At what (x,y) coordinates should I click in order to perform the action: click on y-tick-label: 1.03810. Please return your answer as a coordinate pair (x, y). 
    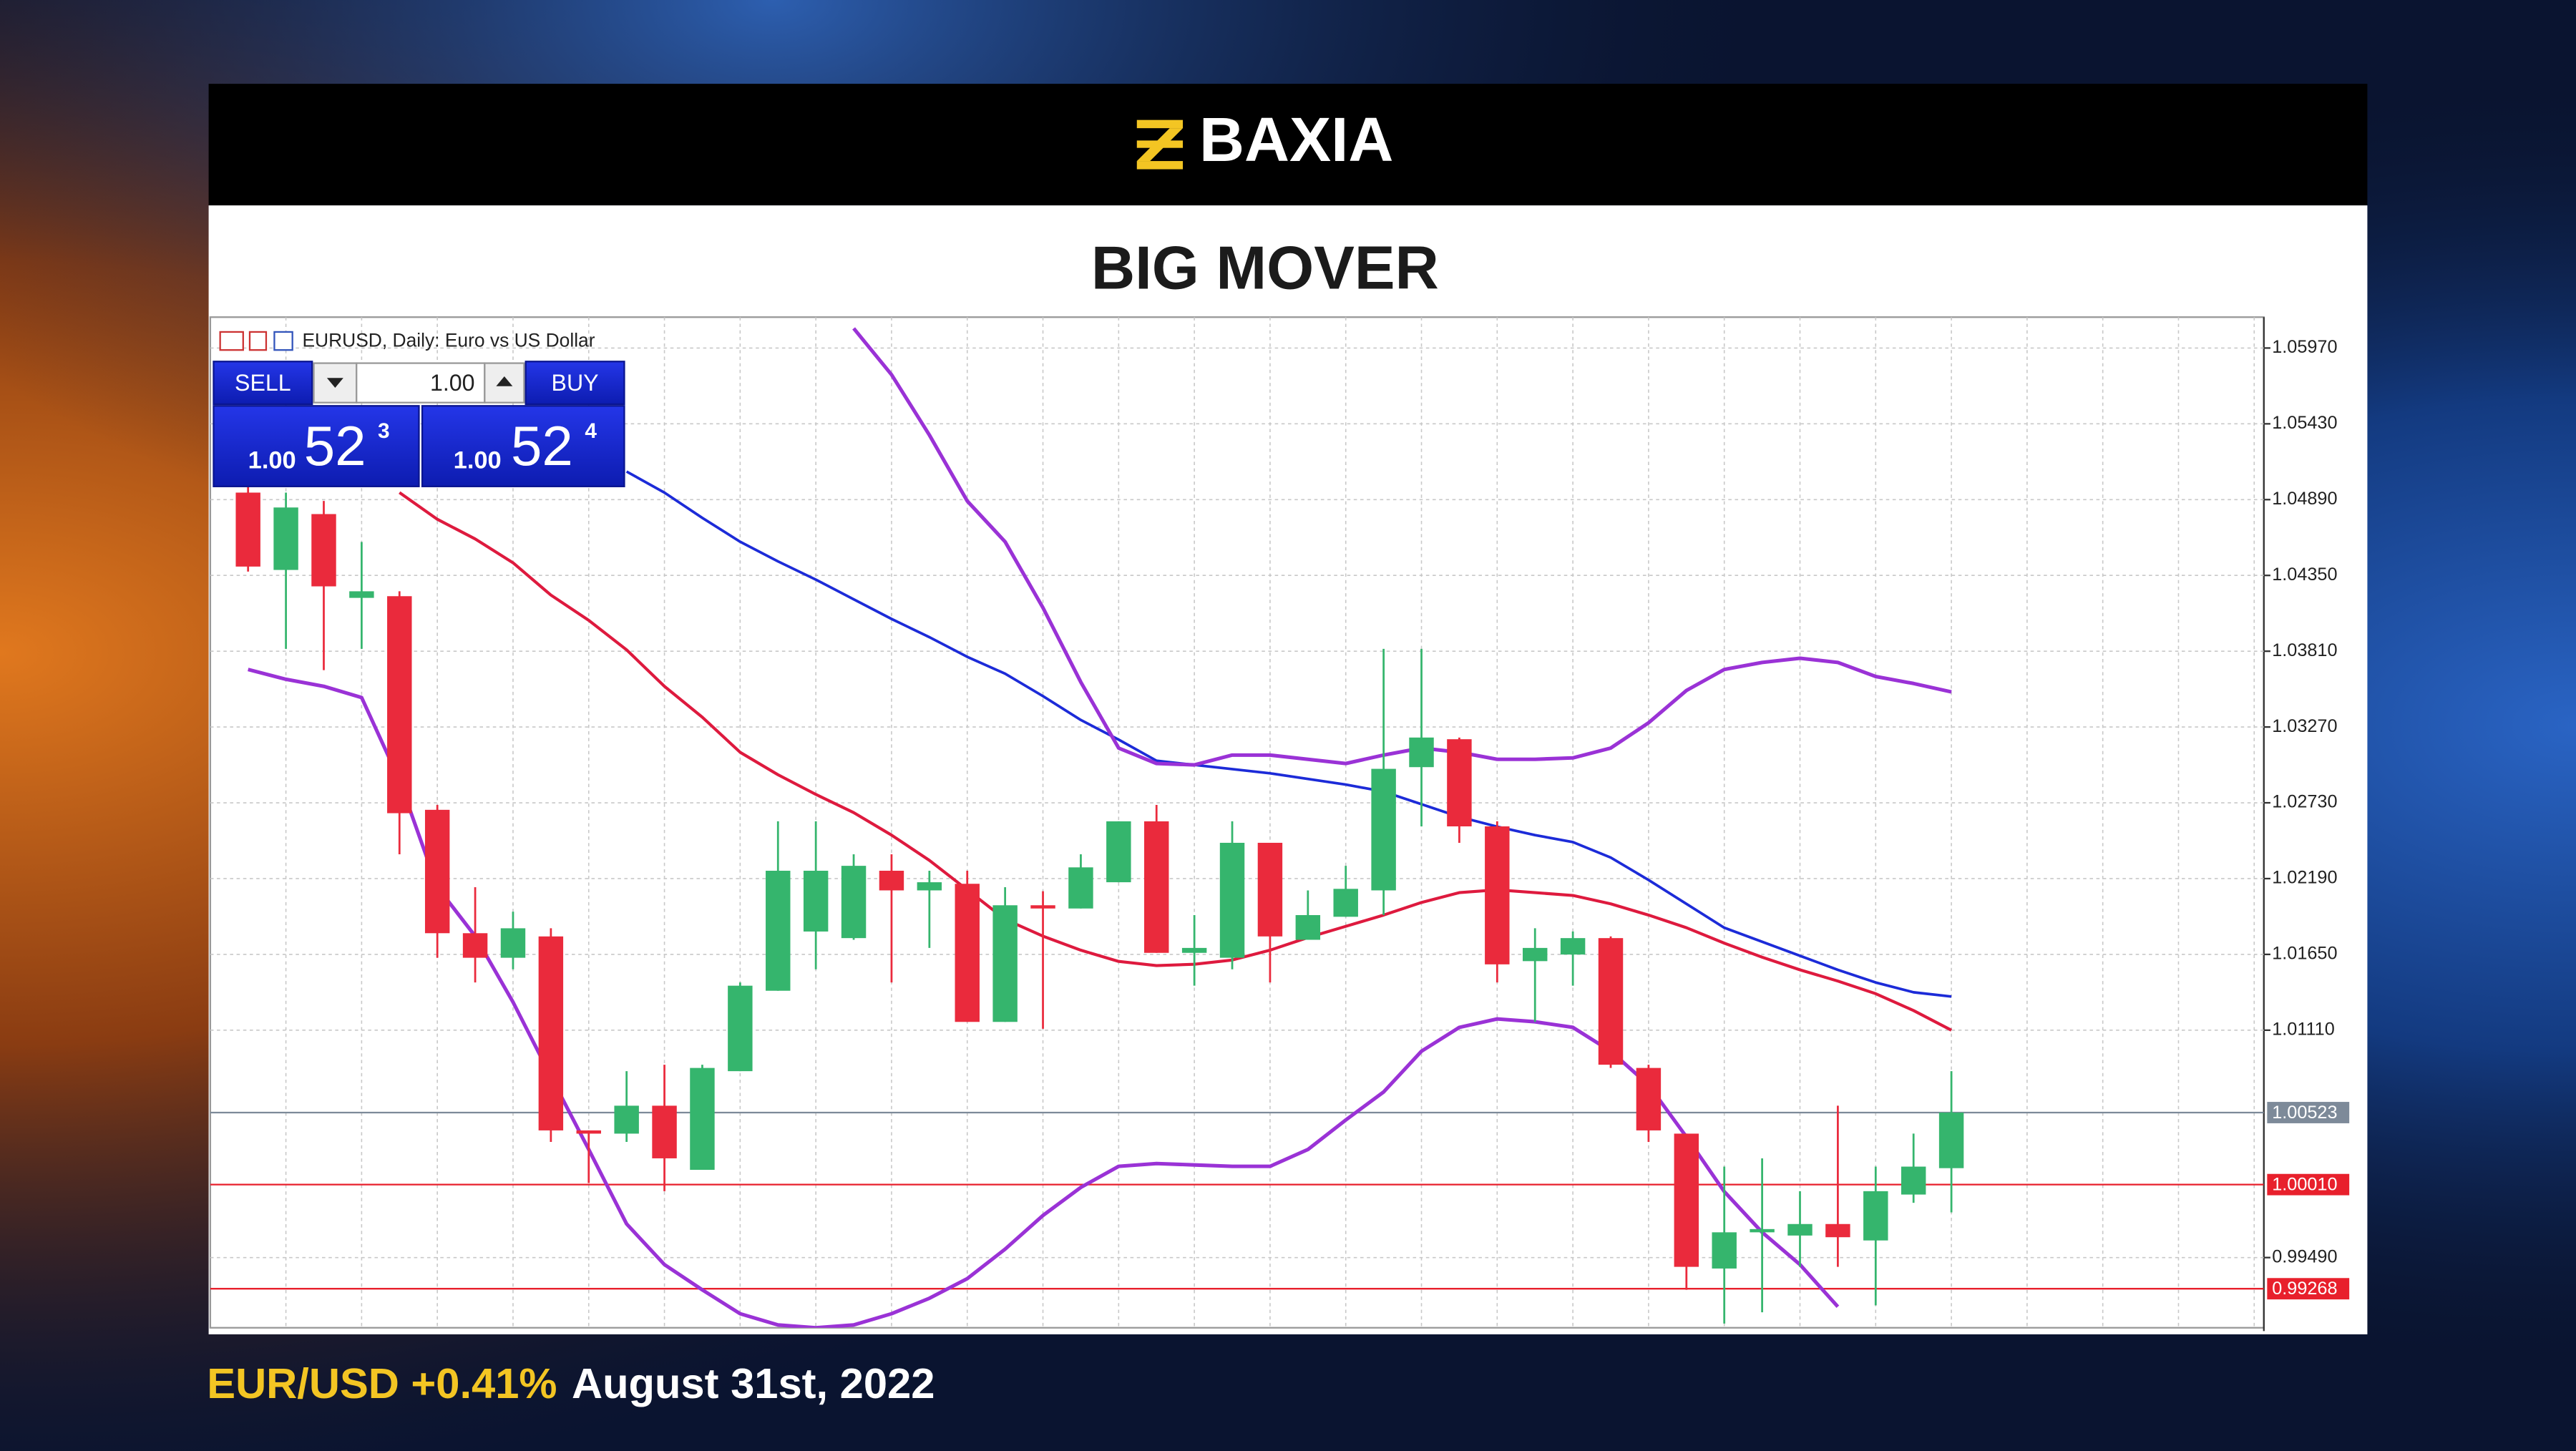
    Looking at the image, I should click on (2304, 650).